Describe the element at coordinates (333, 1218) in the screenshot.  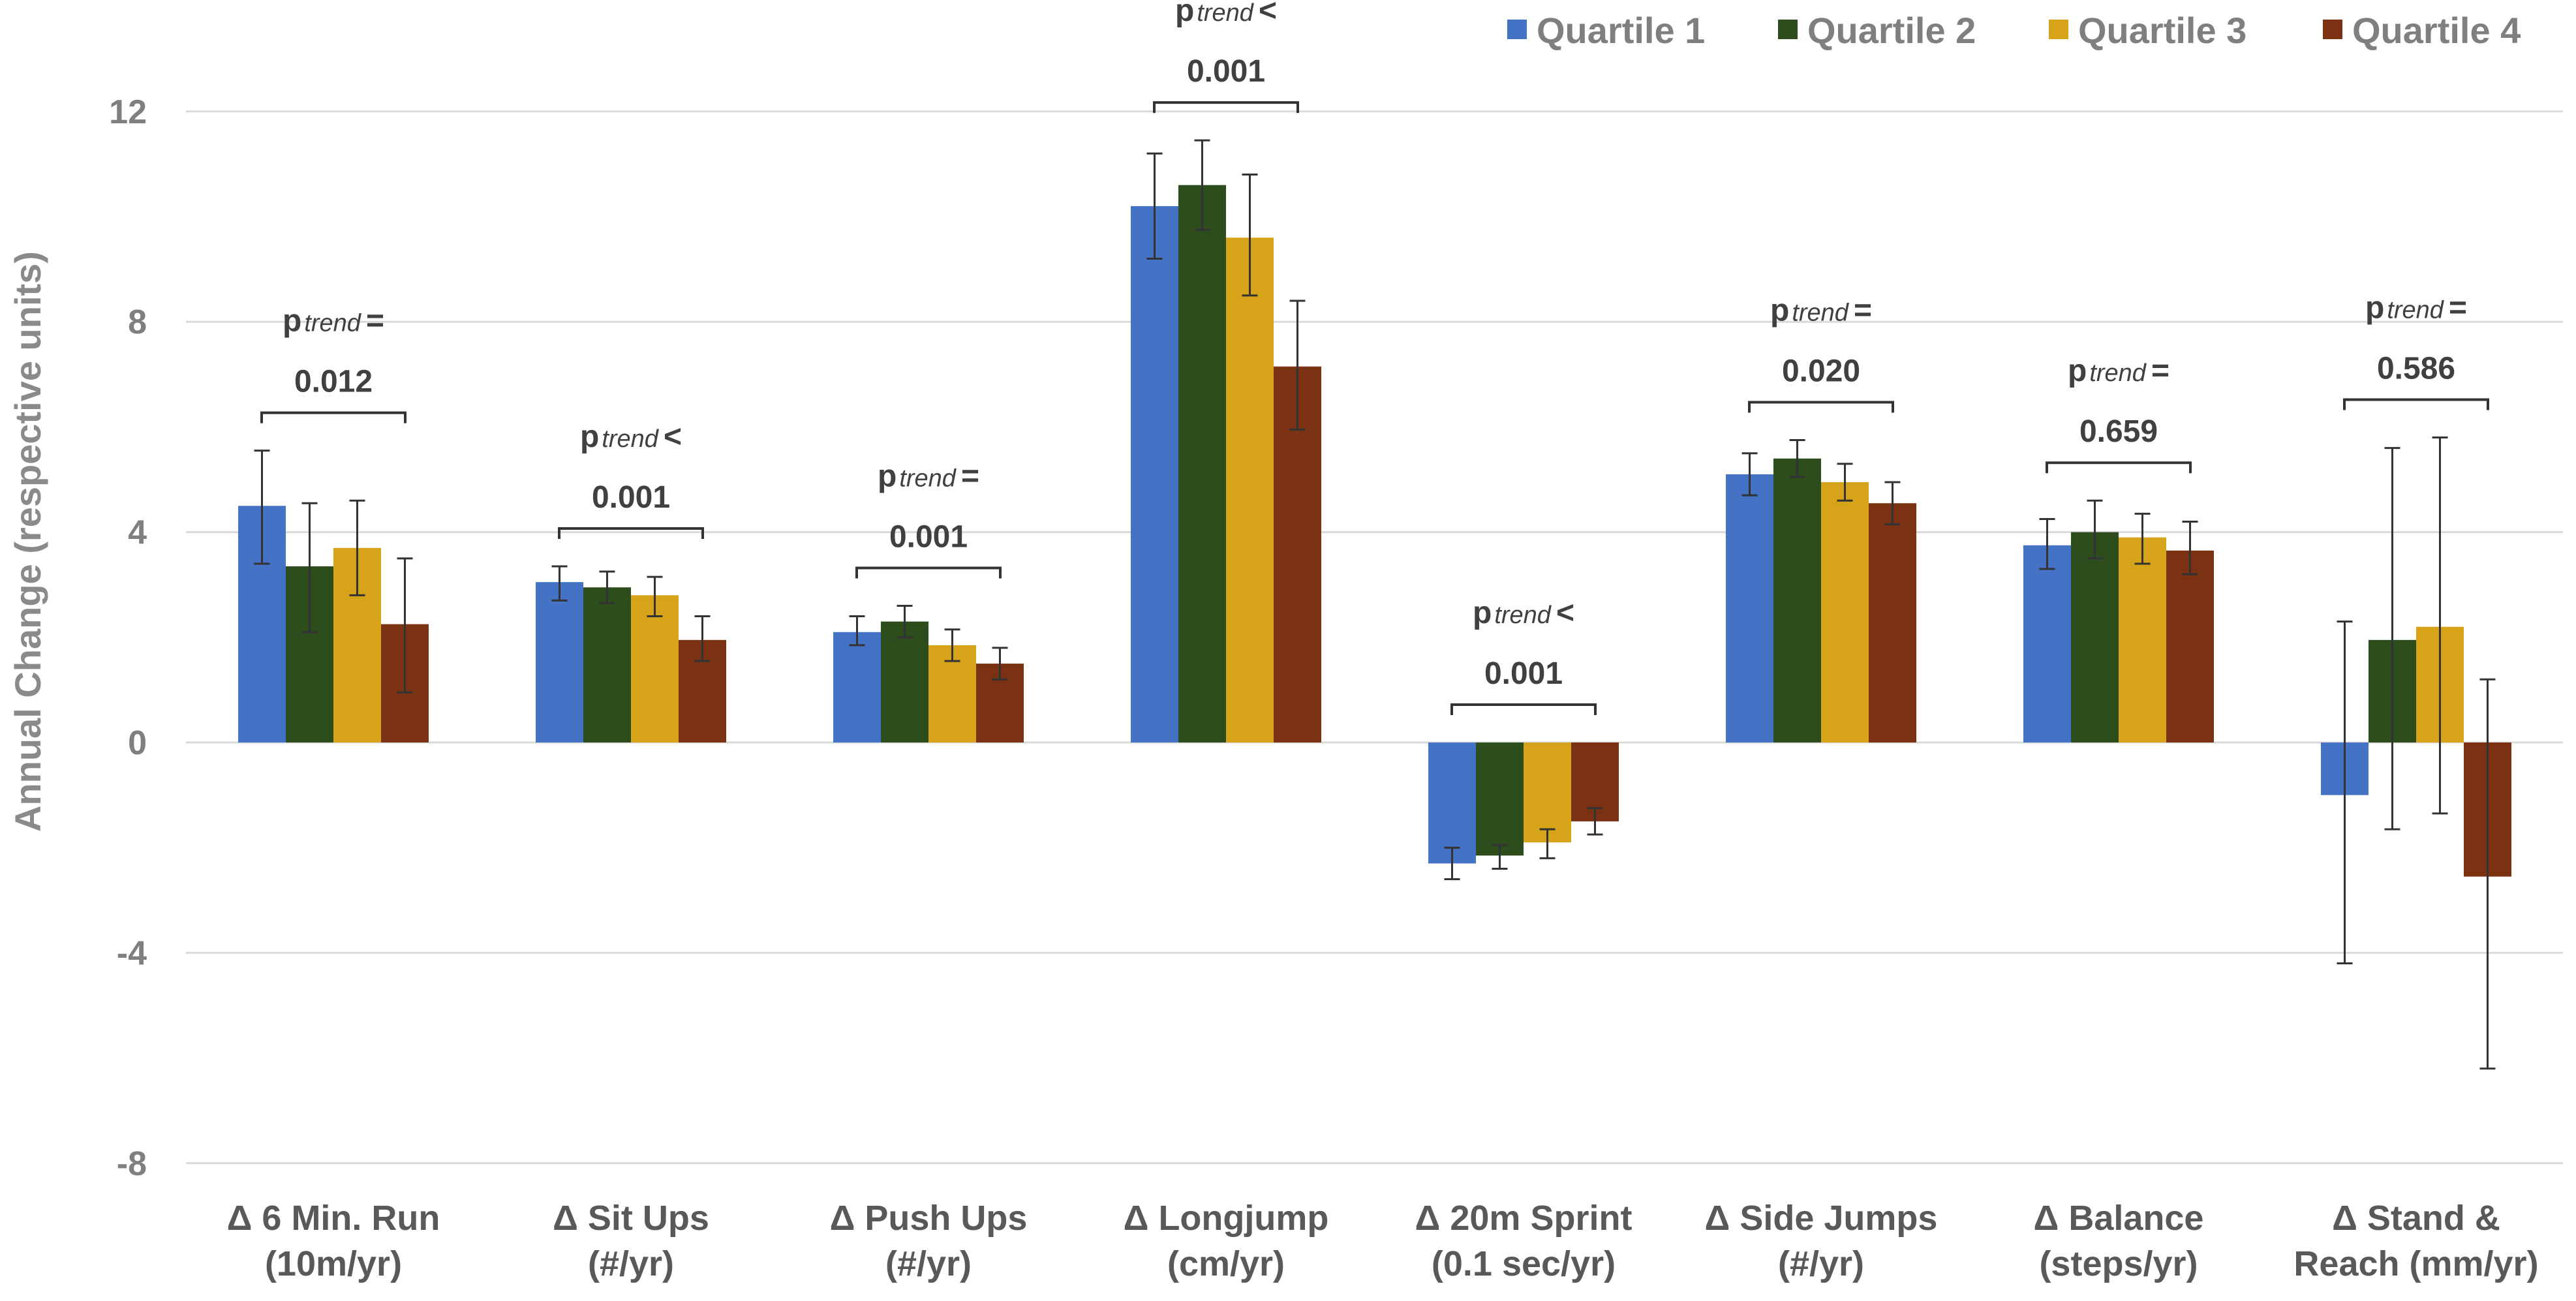
I see `x-category-label: Δ 6 Min. Run` at that location.